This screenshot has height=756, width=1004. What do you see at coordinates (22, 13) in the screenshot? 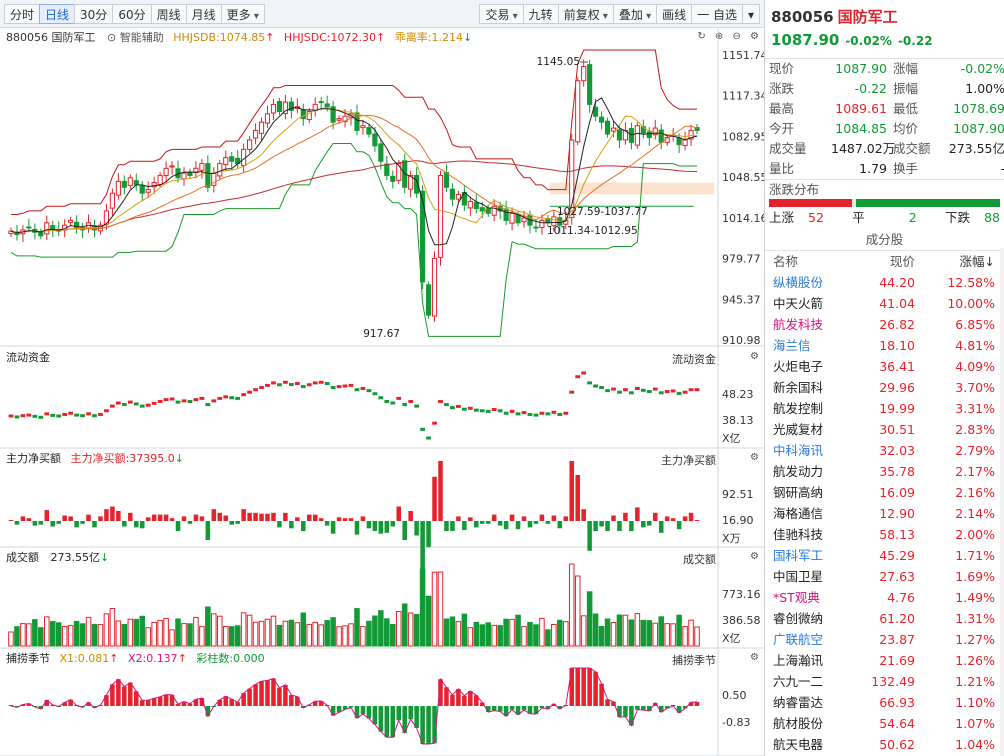
I see `tab-intraday: 分时` at bounding box center [22, 13].